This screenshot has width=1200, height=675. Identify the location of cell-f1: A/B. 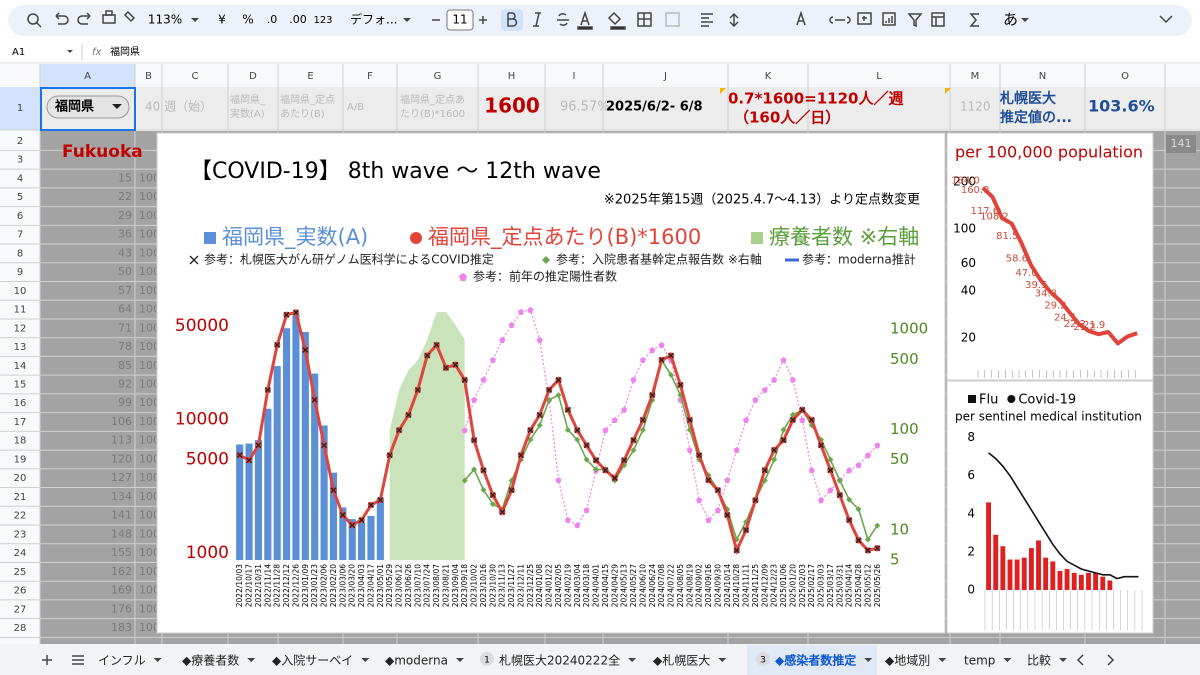
(355, 107).